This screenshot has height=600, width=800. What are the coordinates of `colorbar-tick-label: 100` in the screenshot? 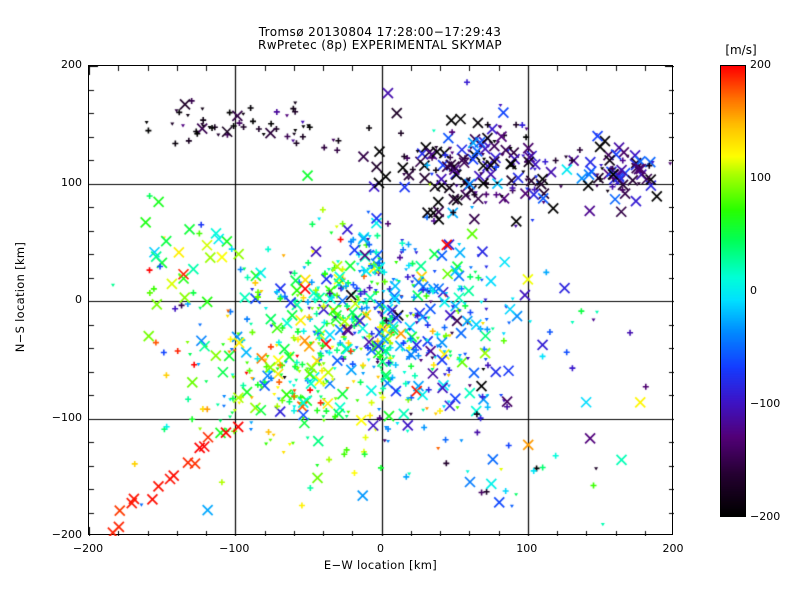 It's located at (760, 177).